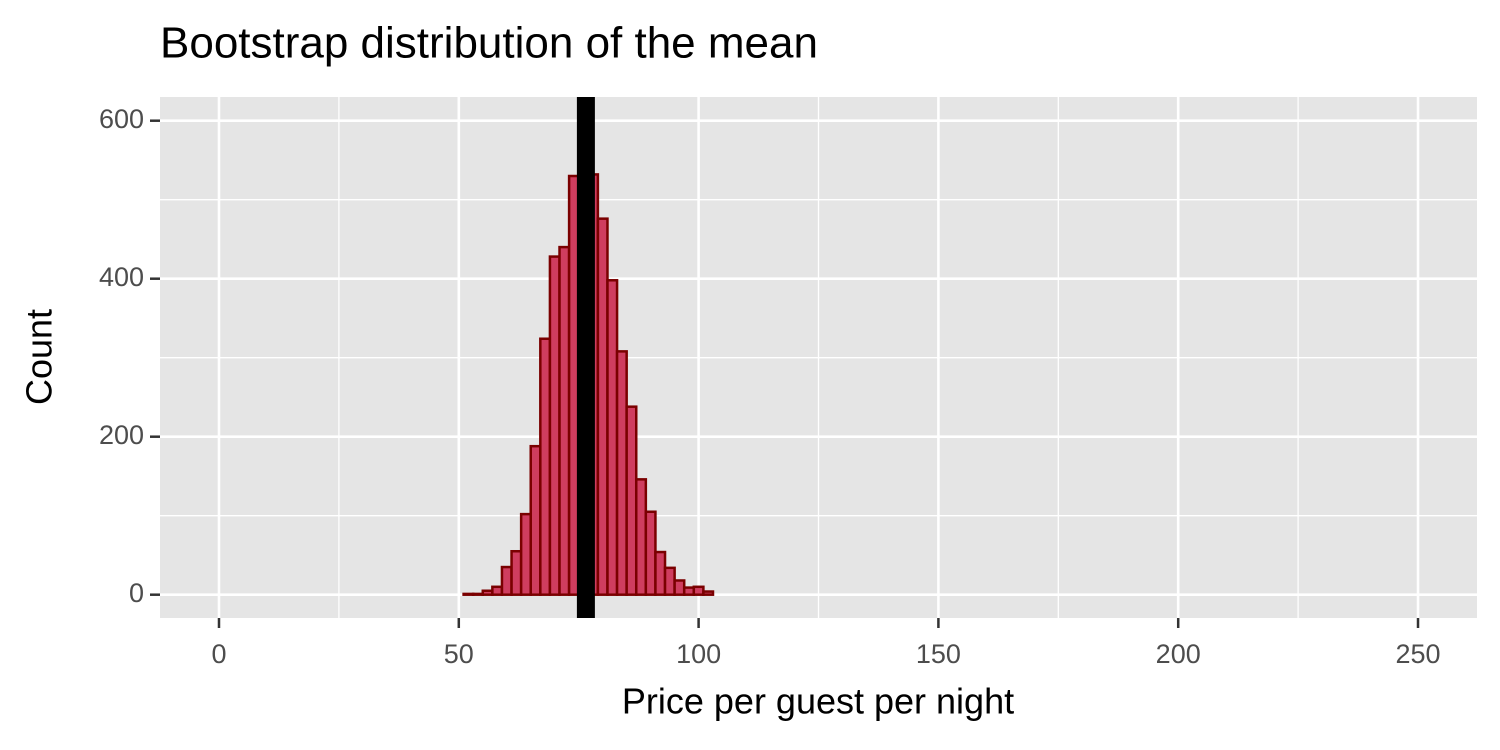 This screenshot has height=750, width=1500. I want to click on x-tick-label: 200, so click(1178, 654).